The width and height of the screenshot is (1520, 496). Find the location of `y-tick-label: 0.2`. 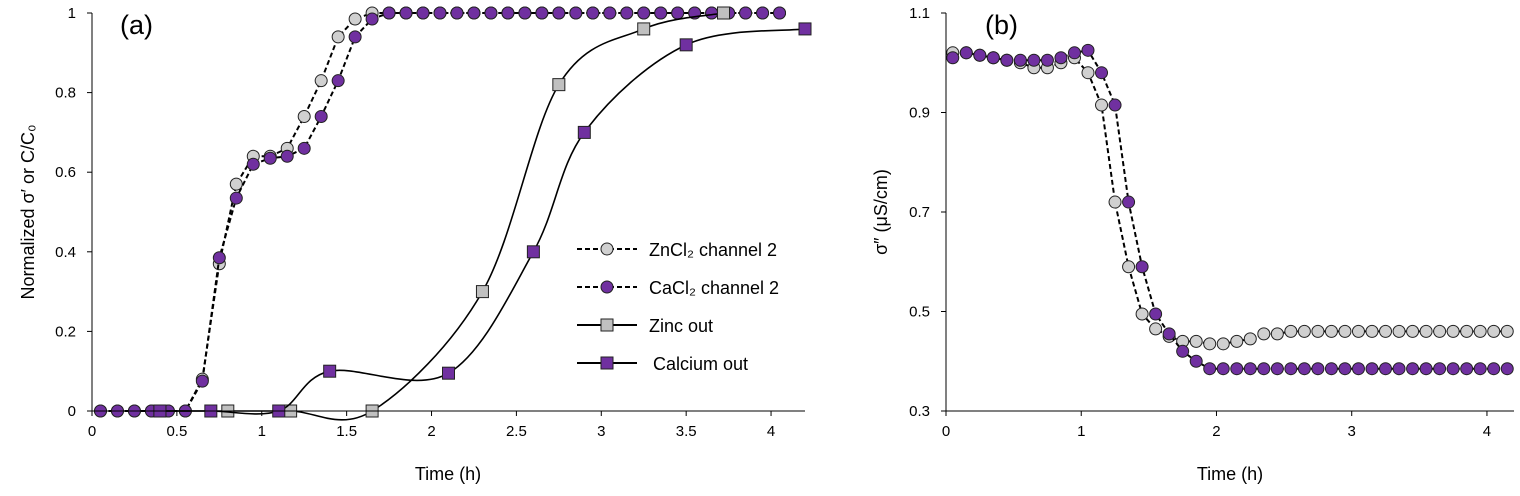

y-tick-label: 0.2 is located at coordinates (65, 331).